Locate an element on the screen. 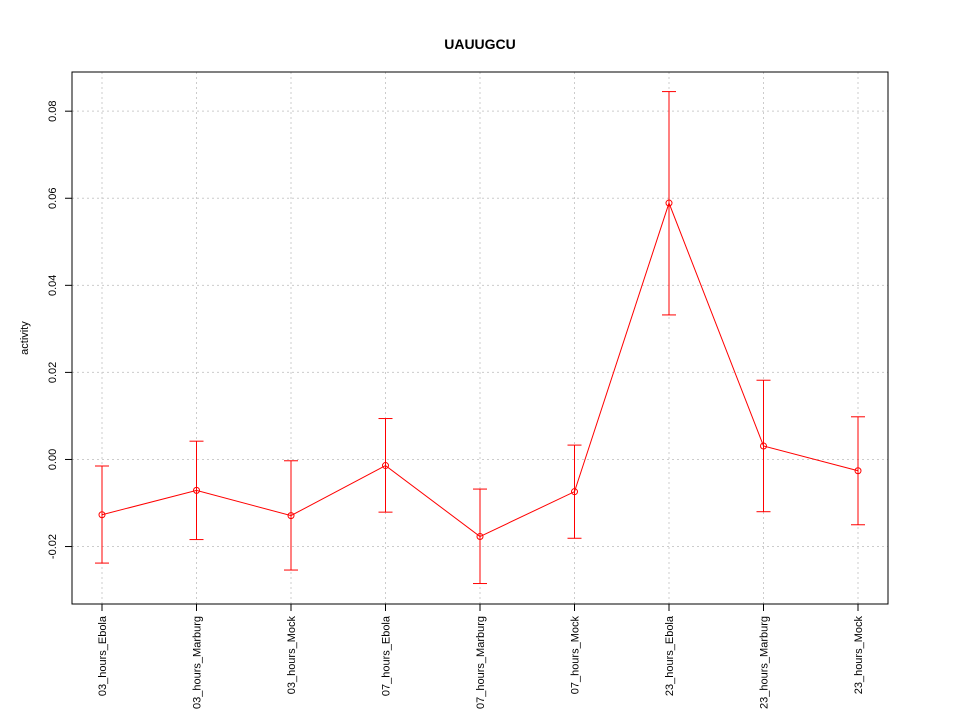  y-tick-label: 0.04 is located at coordinates (53, 285).